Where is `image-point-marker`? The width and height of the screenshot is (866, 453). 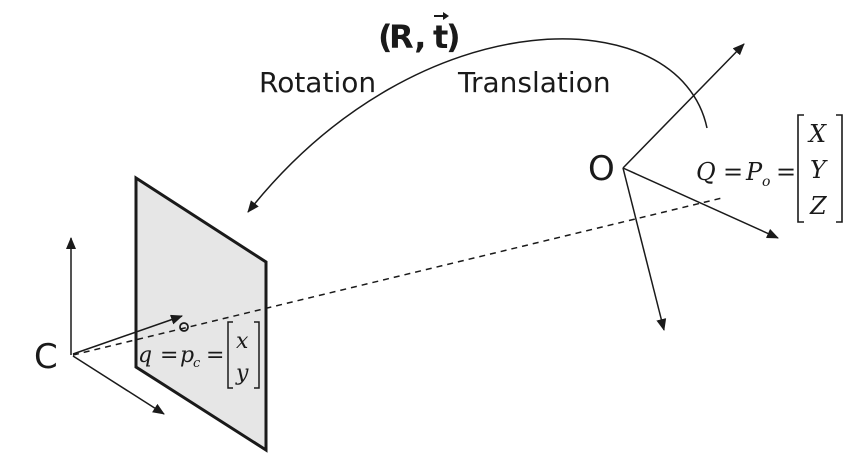
image-point-marker is located at coordinates (184, 327).